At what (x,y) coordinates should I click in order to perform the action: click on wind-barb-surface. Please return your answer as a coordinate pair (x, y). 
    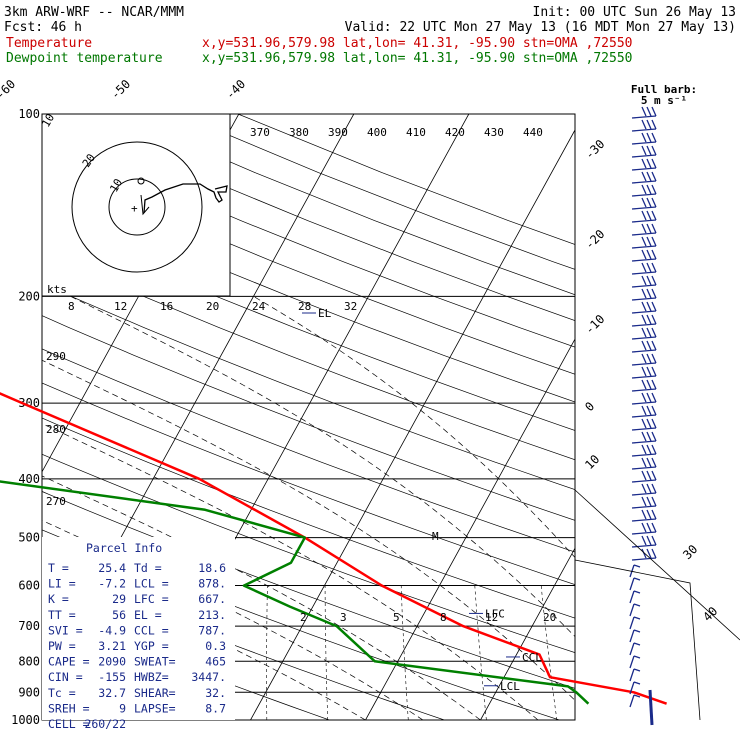
    Looking at the image, I should click on (651, 707).